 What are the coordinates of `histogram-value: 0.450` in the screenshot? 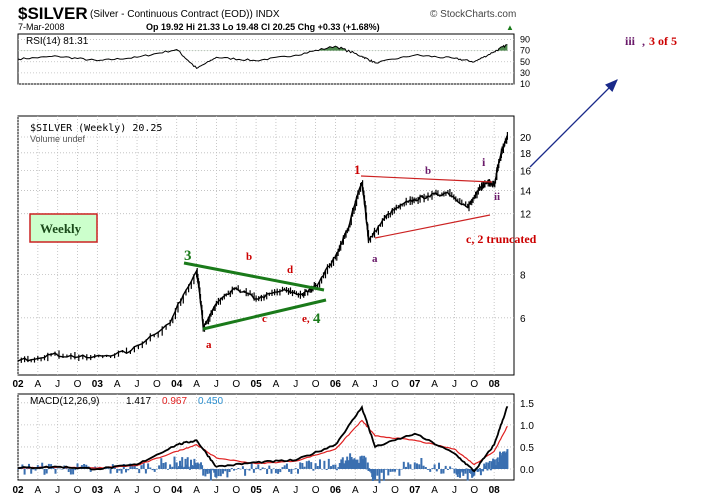 It's located at (210, 401).